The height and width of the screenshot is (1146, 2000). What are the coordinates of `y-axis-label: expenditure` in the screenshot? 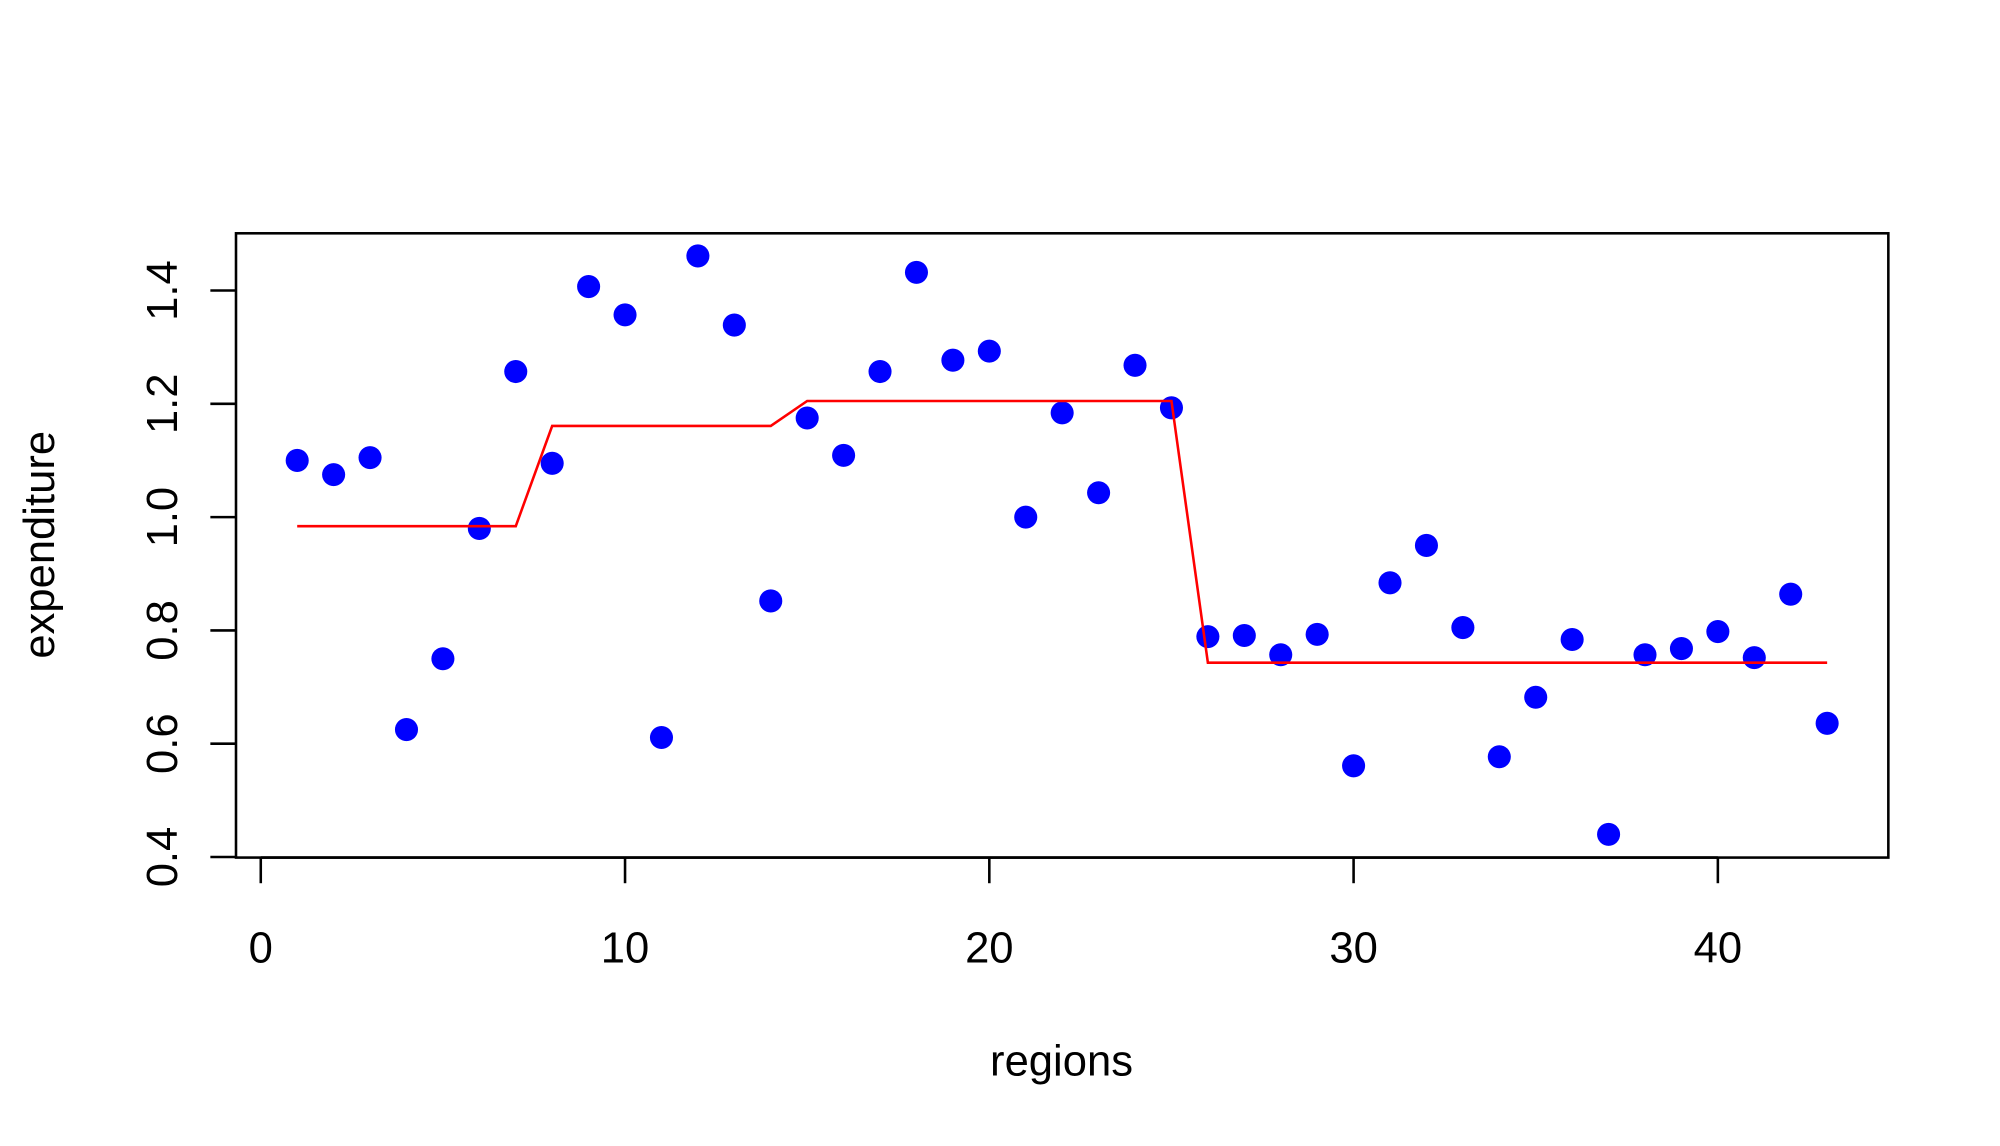 It's located at (40, 545).